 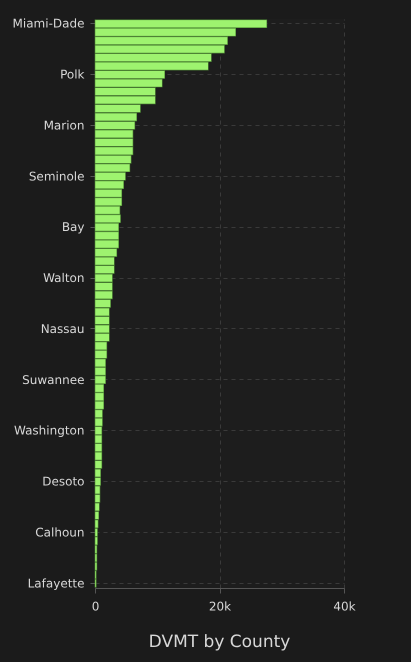 What do you see at coordinates (48, 23) in the screenshot?
I see `y-tick-label: Miami-Dade` at bounding box center [48, 23].